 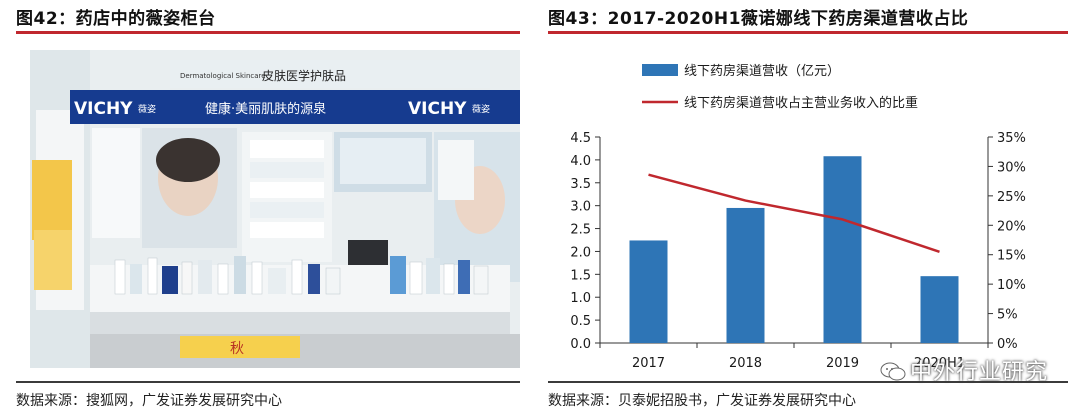 What do you see at coordinates (893, 371) in the screenshot?
I see `wechat-icon` at bounding box center [893, 371].